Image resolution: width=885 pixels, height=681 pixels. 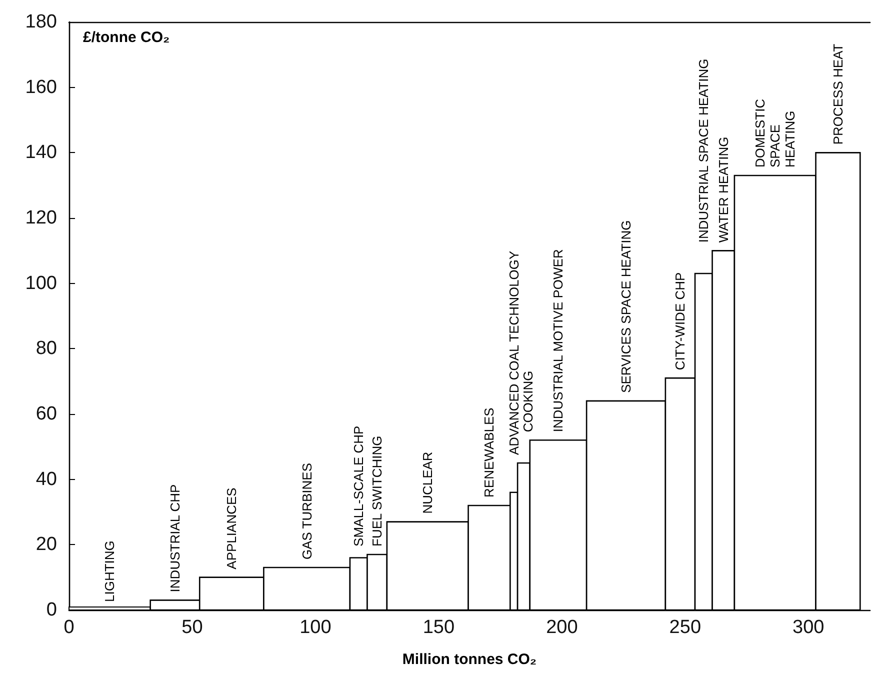 I want to click on y-tick-label: 60, so click(x=46, y=414).